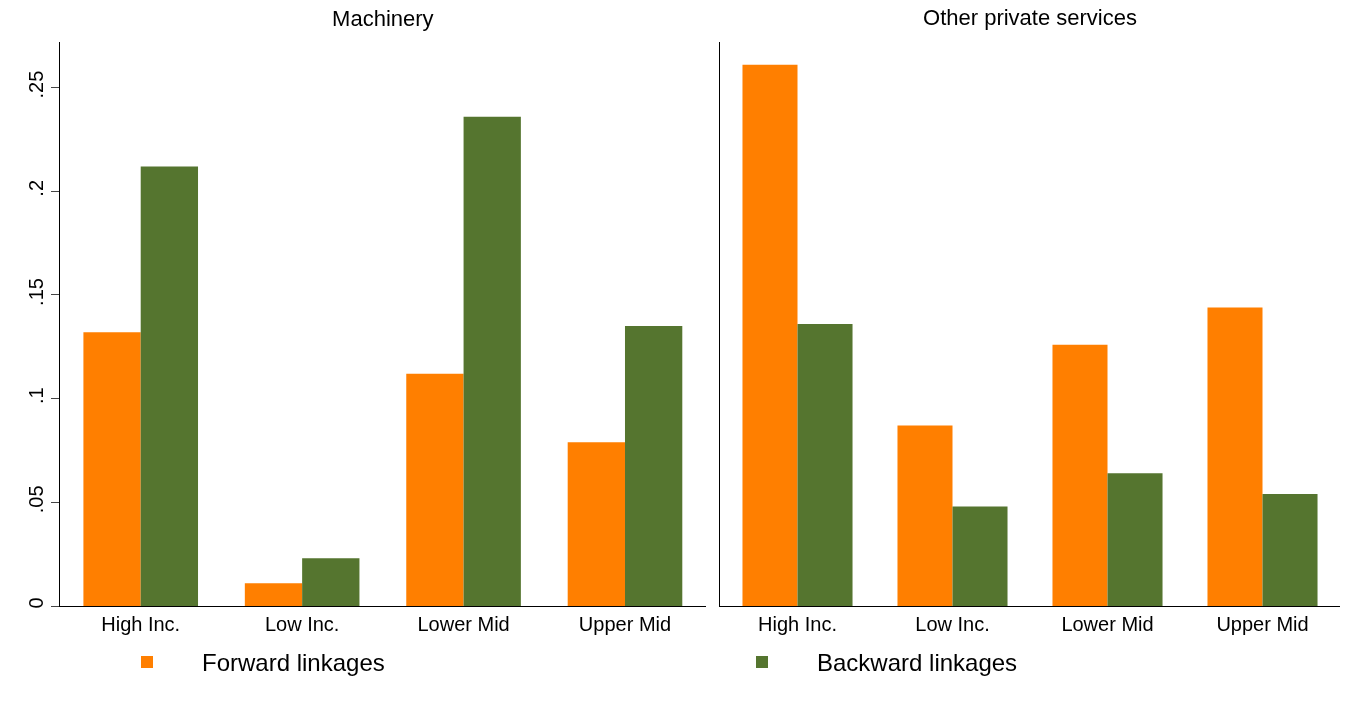  Describe the element at coordinates (293, 663) in the screenshot. I see `legend-label: Forward linkages` at that location.